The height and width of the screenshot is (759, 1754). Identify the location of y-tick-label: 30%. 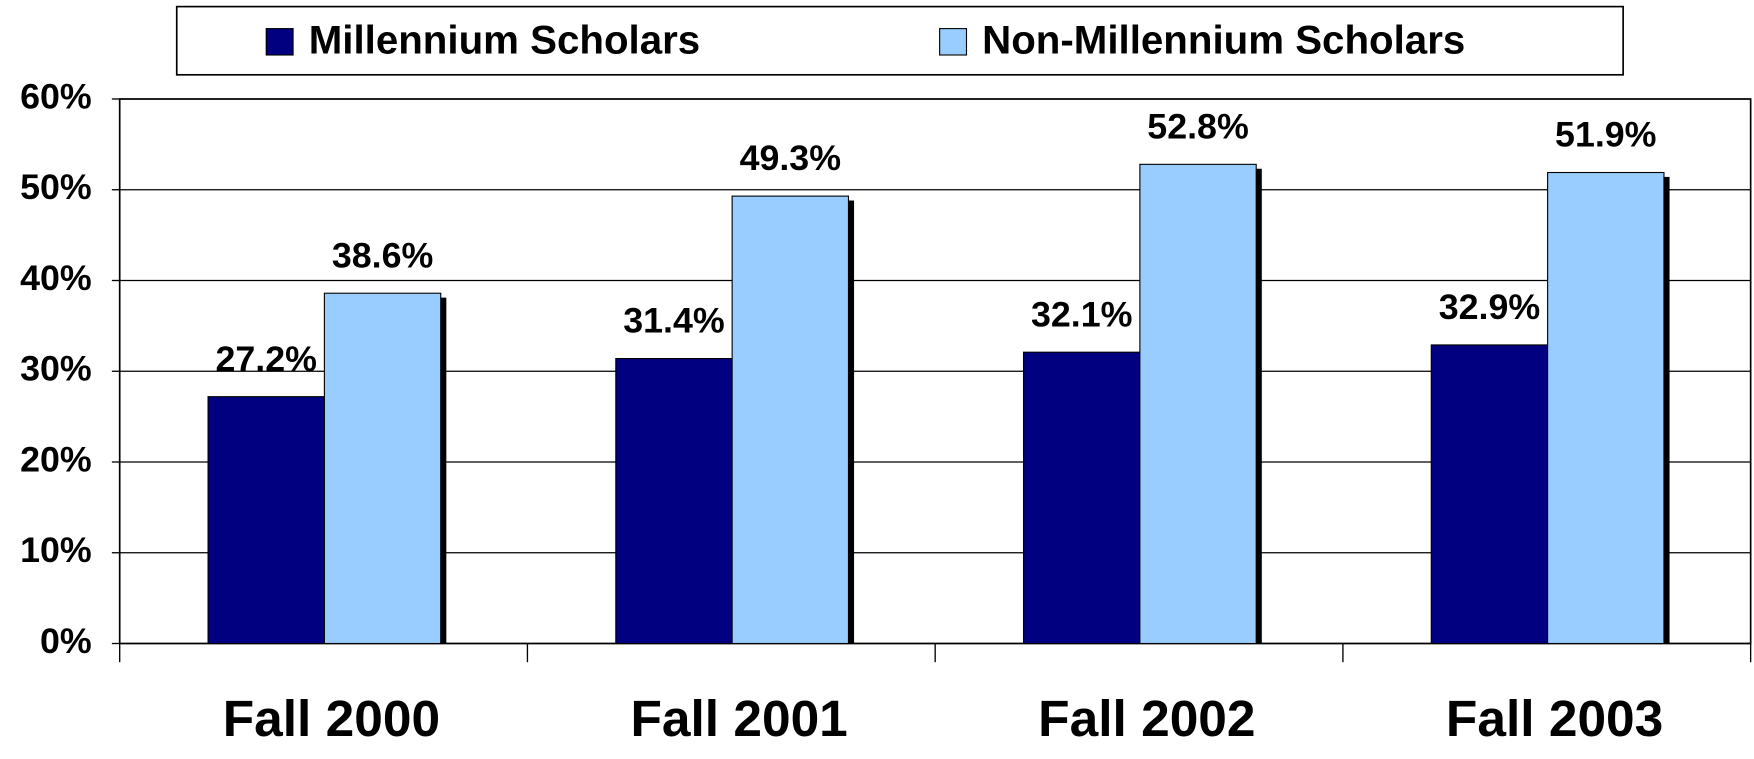
(56, 369).